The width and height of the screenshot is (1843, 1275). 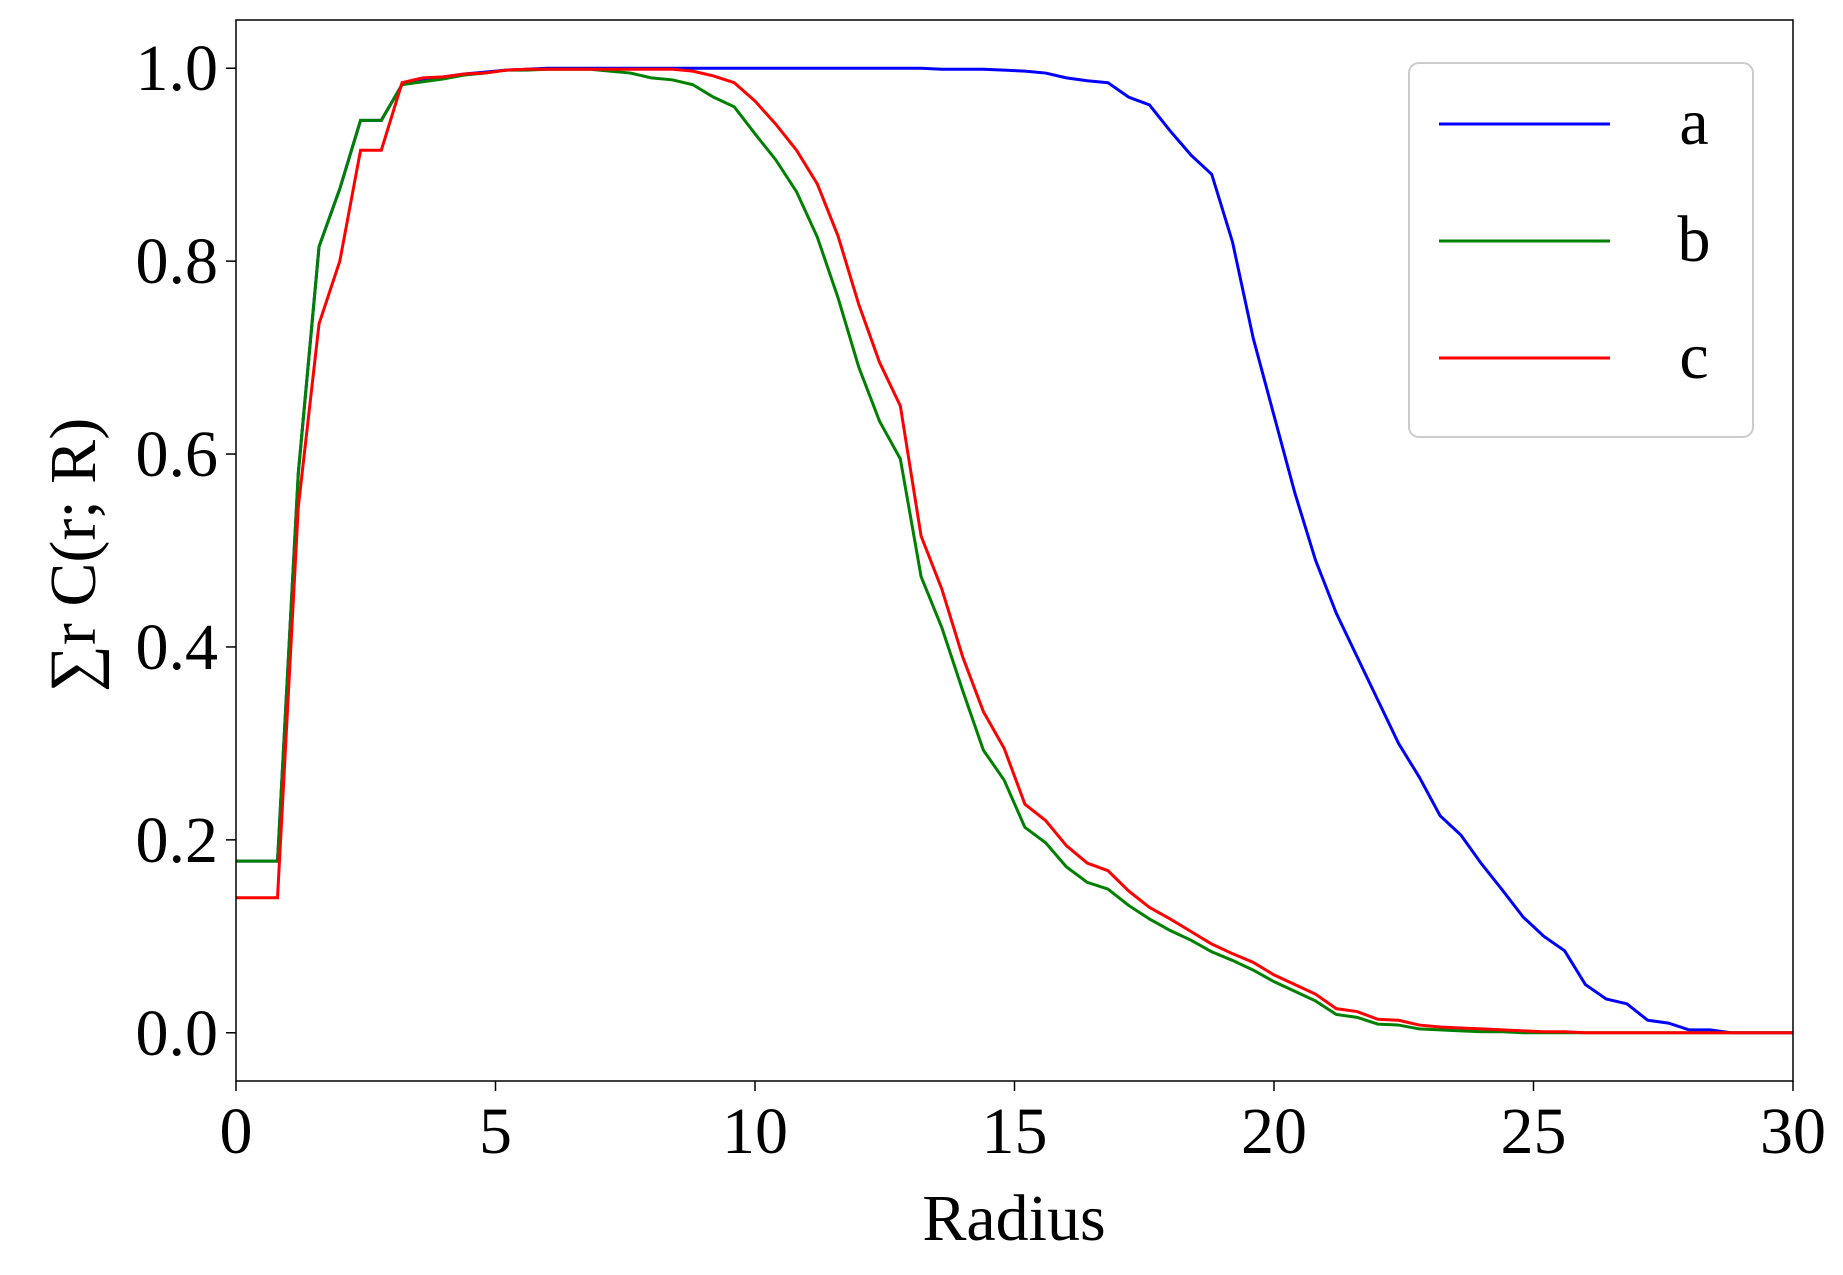 I want to click on y-tick-label: 0.0, so click(x=177, y=1033).